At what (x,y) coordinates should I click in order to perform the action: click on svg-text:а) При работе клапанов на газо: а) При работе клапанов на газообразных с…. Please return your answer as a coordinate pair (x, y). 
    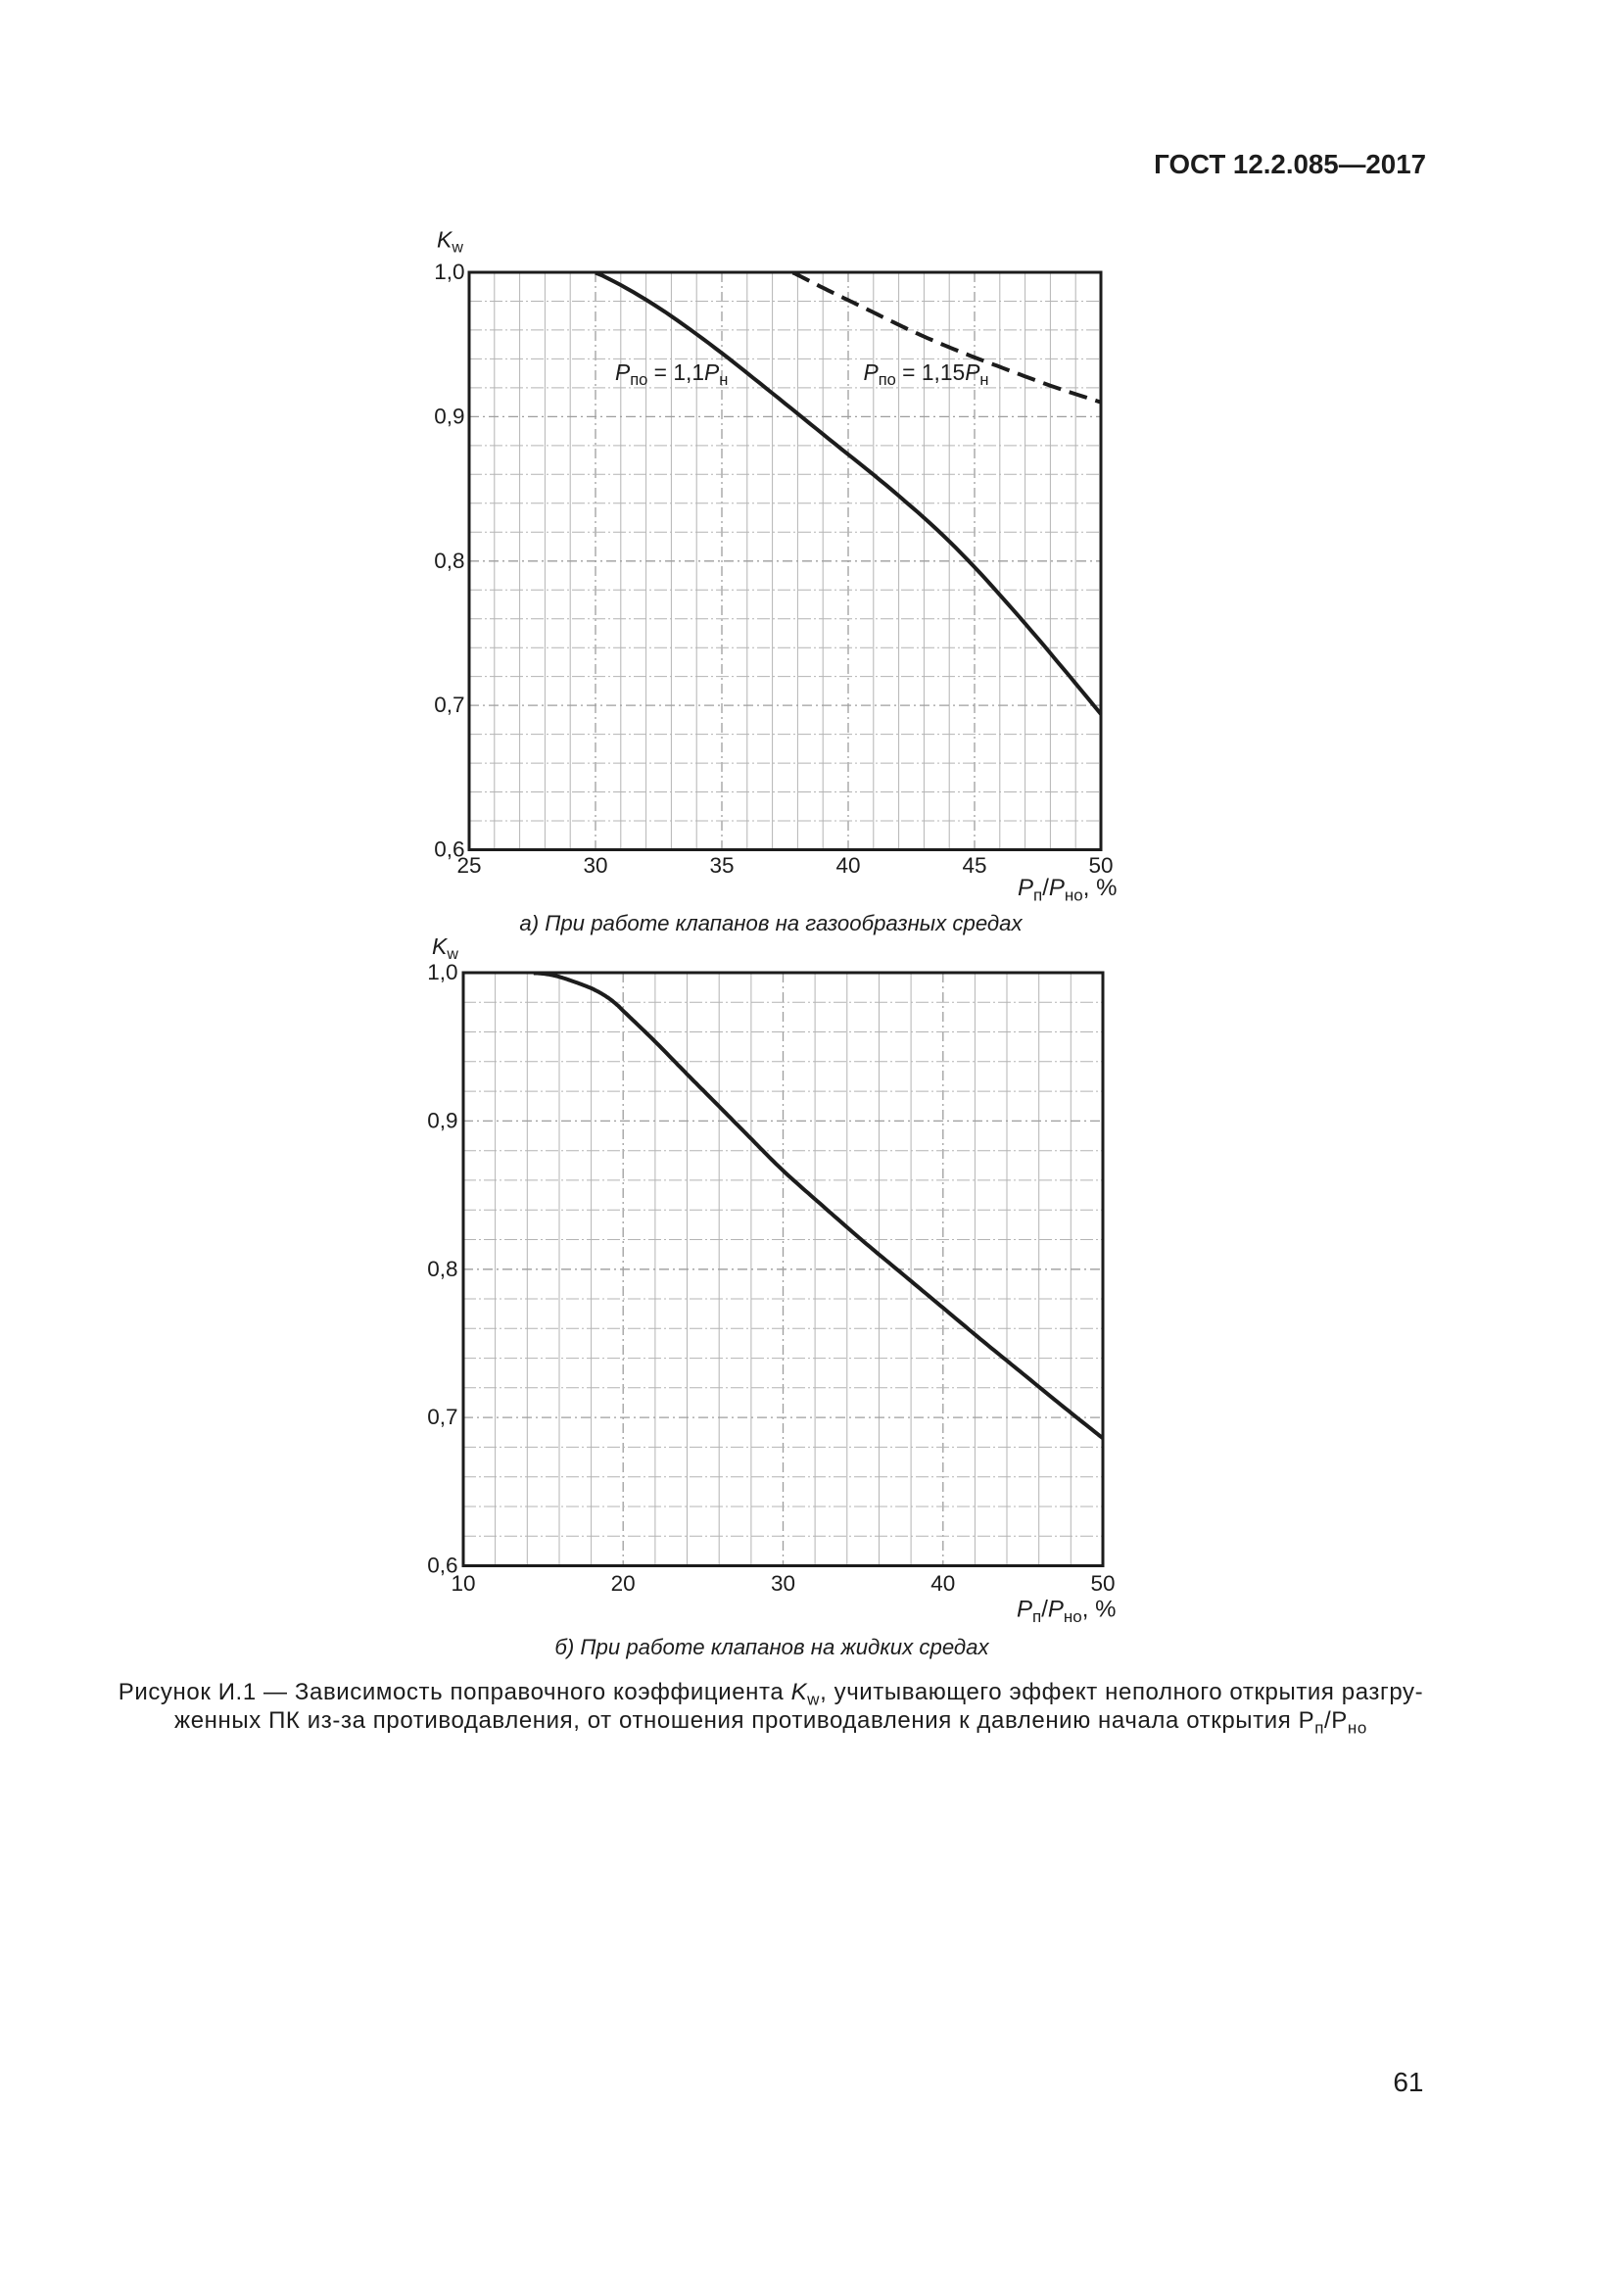
    Looking at the image, I should click on (771, 923).